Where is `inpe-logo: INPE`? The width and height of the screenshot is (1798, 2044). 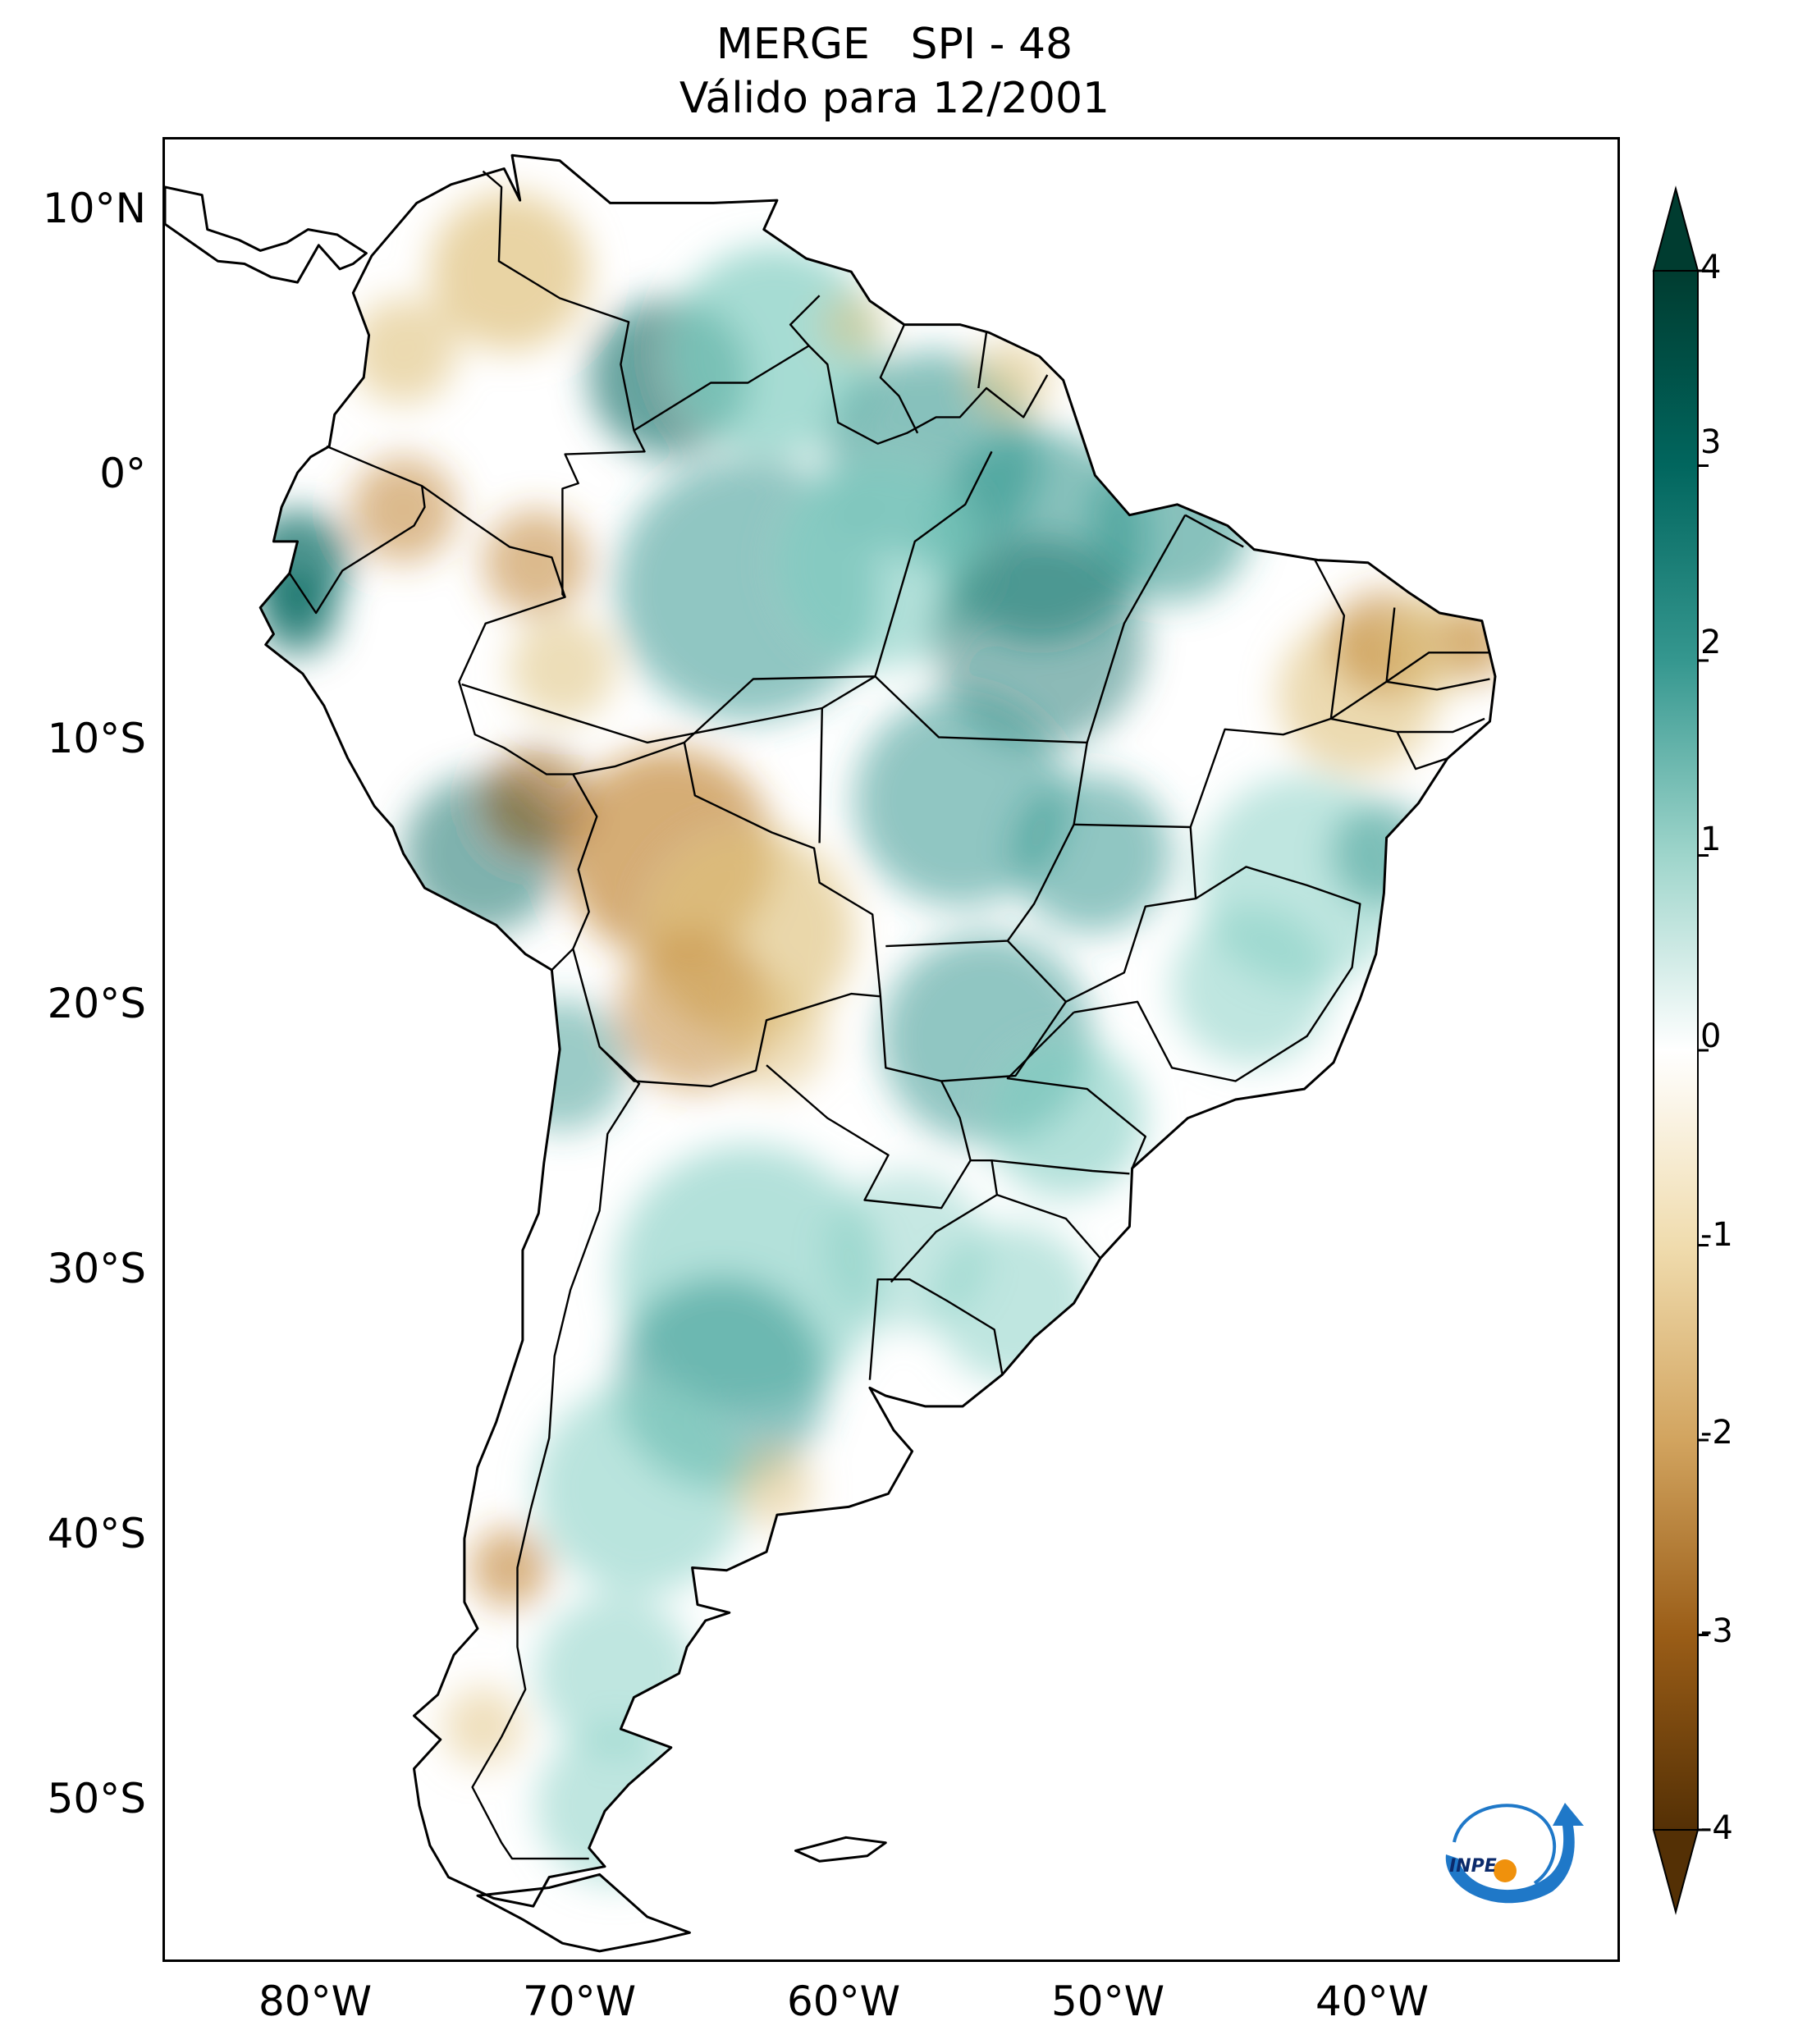 inpe-logo: INPE is located at coordinates (1514, 1853).